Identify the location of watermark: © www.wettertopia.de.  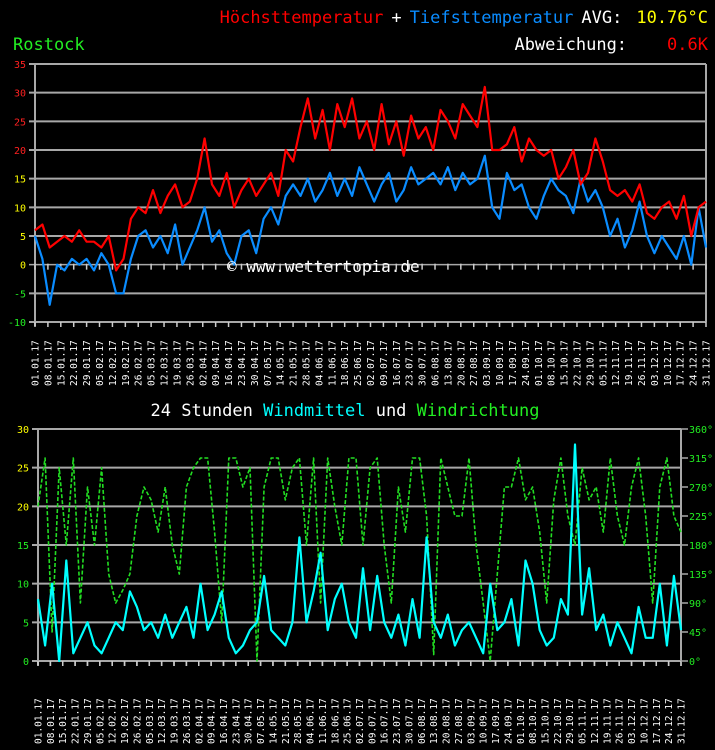
(323, 266).